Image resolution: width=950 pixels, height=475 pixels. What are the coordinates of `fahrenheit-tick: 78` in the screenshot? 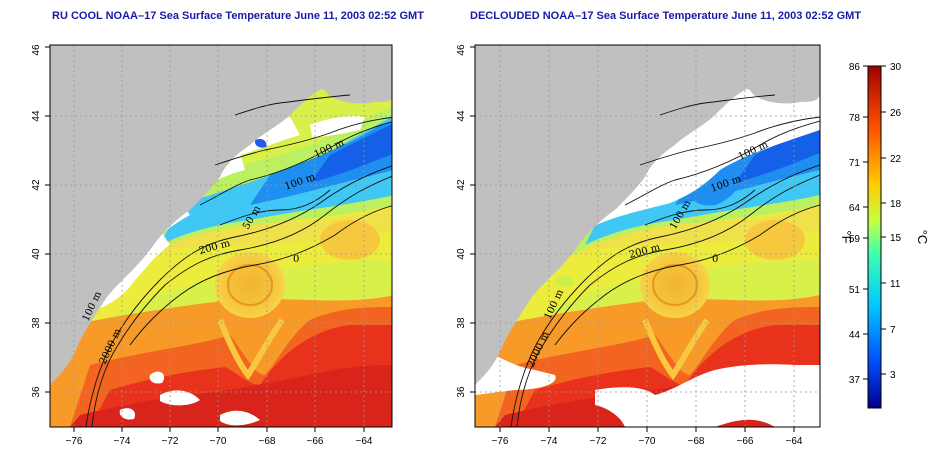 It's located at (855, 118).